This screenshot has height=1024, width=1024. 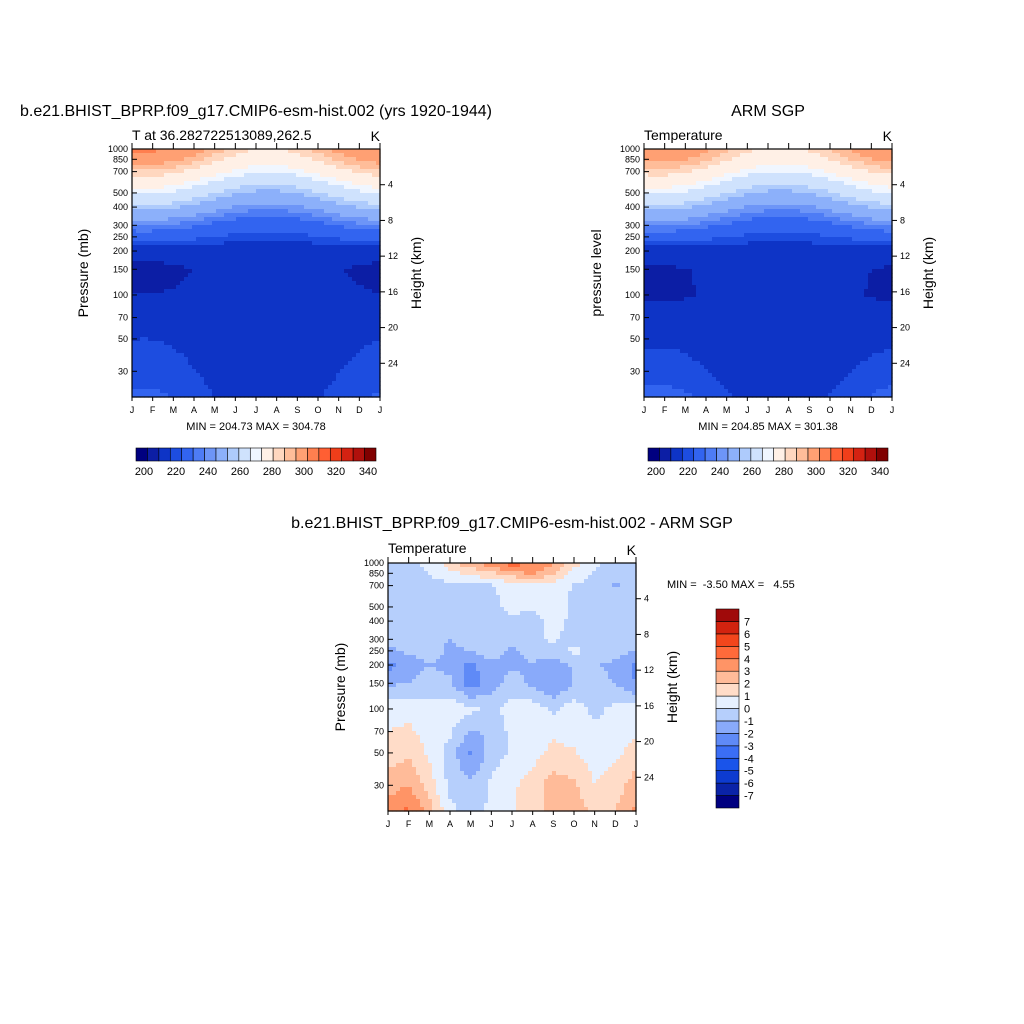 What do you see at coordinates (393, 292) in the screenshot?
I see `height-tick-label: 16` at bounding box center [393, 292].